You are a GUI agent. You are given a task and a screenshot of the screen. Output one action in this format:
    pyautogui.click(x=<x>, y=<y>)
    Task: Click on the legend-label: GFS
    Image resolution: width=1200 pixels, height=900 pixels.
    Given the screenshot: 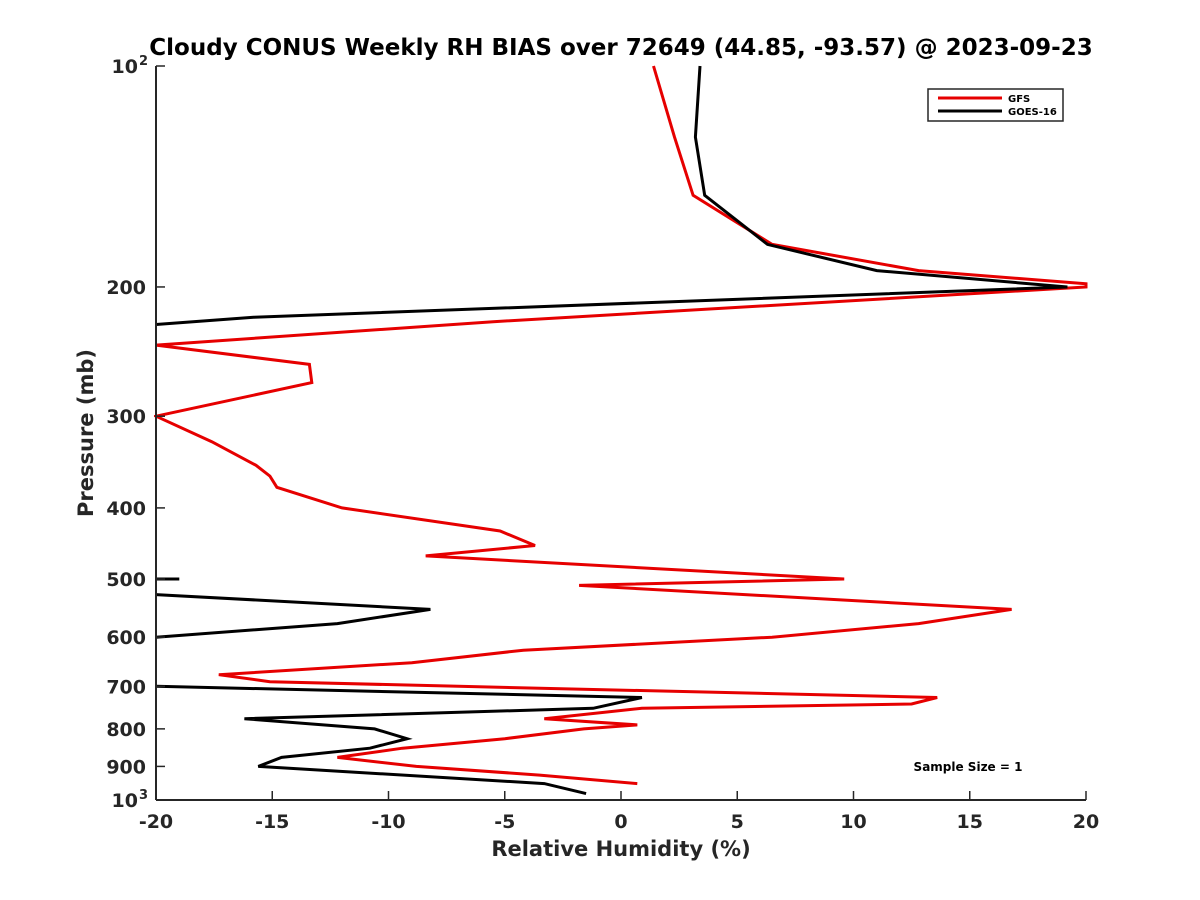 What is the action you would take?
    pyautogui.click(x=1019, y=99)
    